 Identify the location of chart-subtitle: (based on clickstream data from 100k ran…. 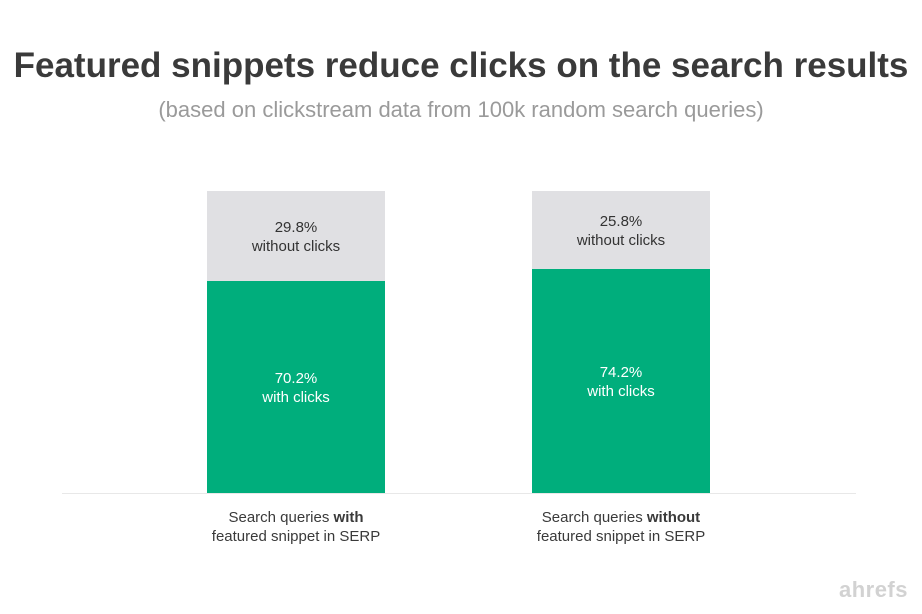
(461, 109).